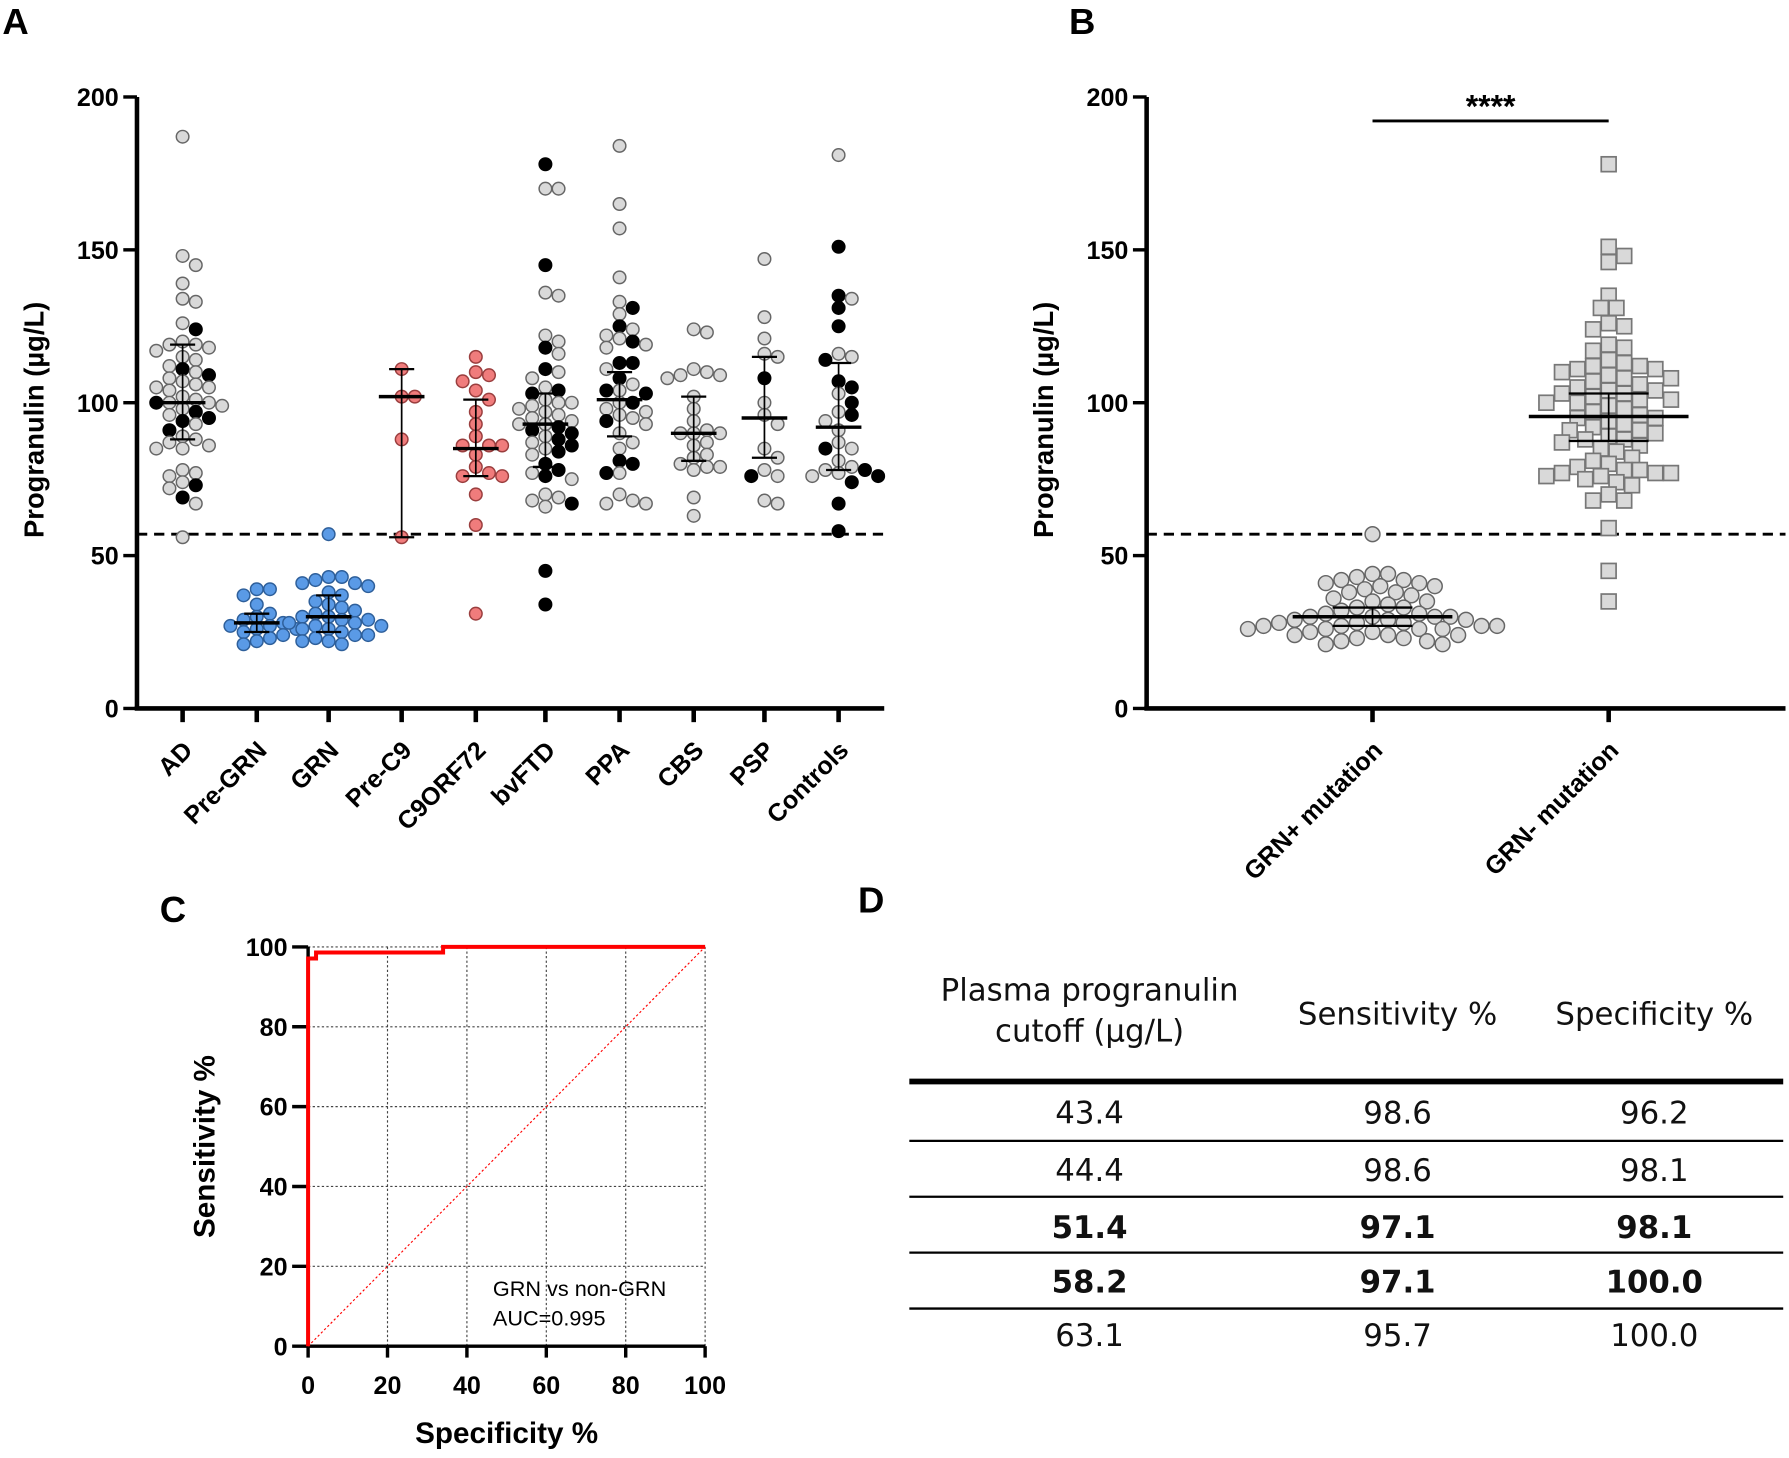 Image resolution: width=1789 pixels, height=1458 pixels. I want to click on table-cell: 95.7, so click(1397, 1336).